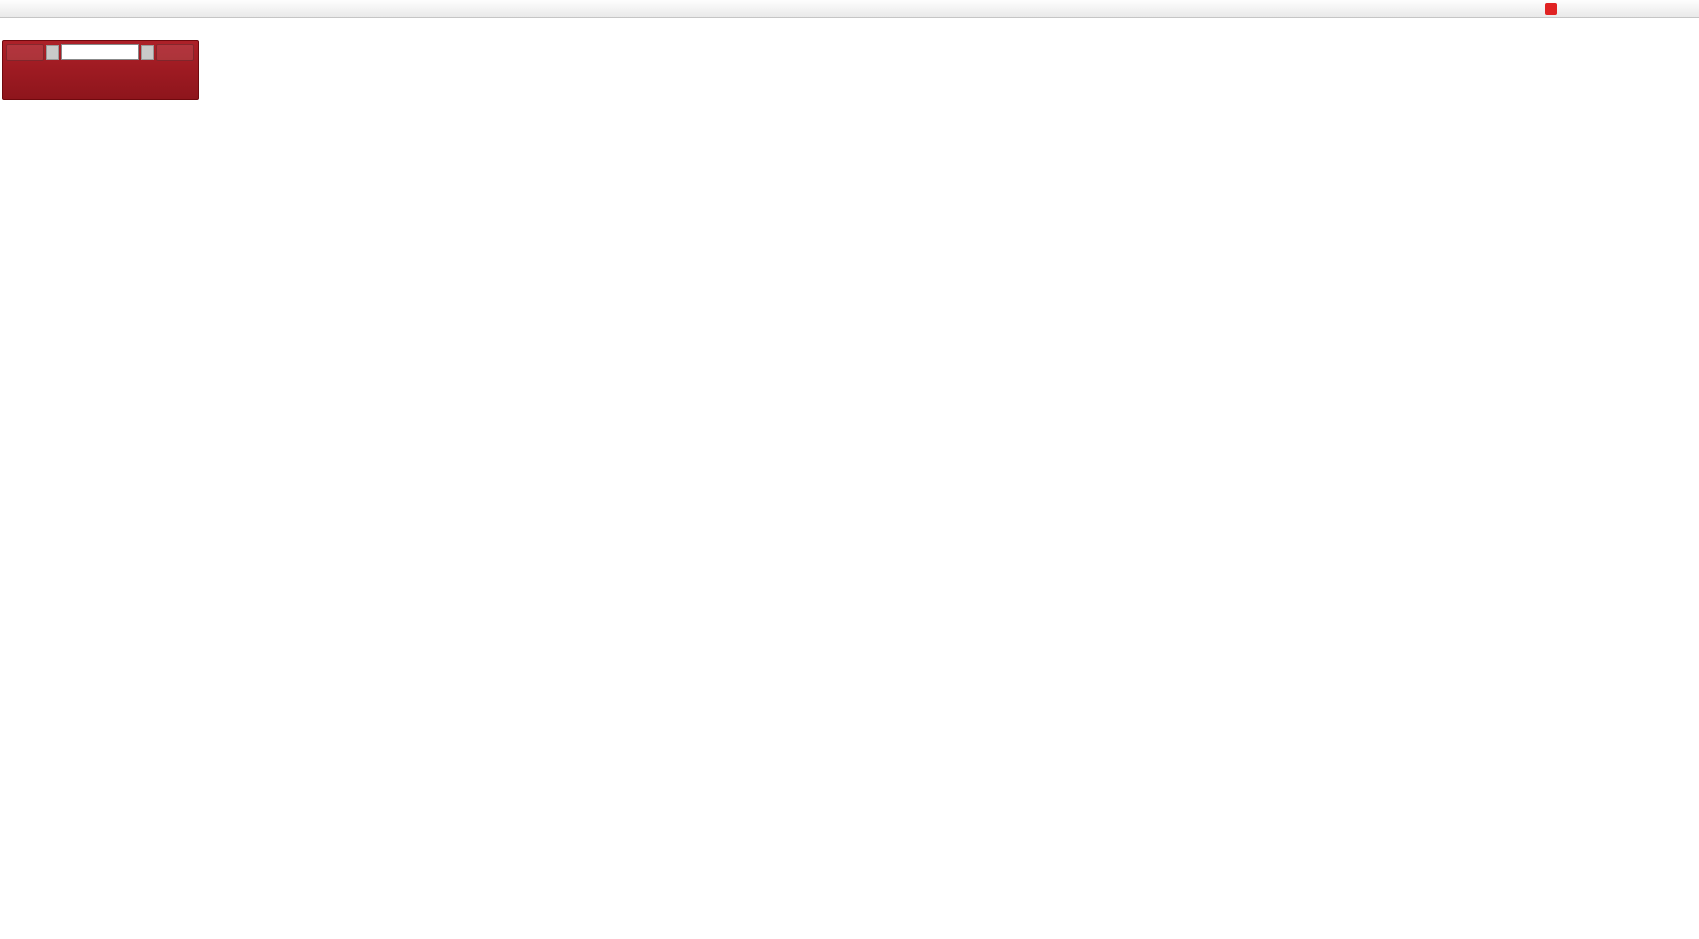 The image size is (1699, 939). I want to click on volume-input, so click(100, 52).